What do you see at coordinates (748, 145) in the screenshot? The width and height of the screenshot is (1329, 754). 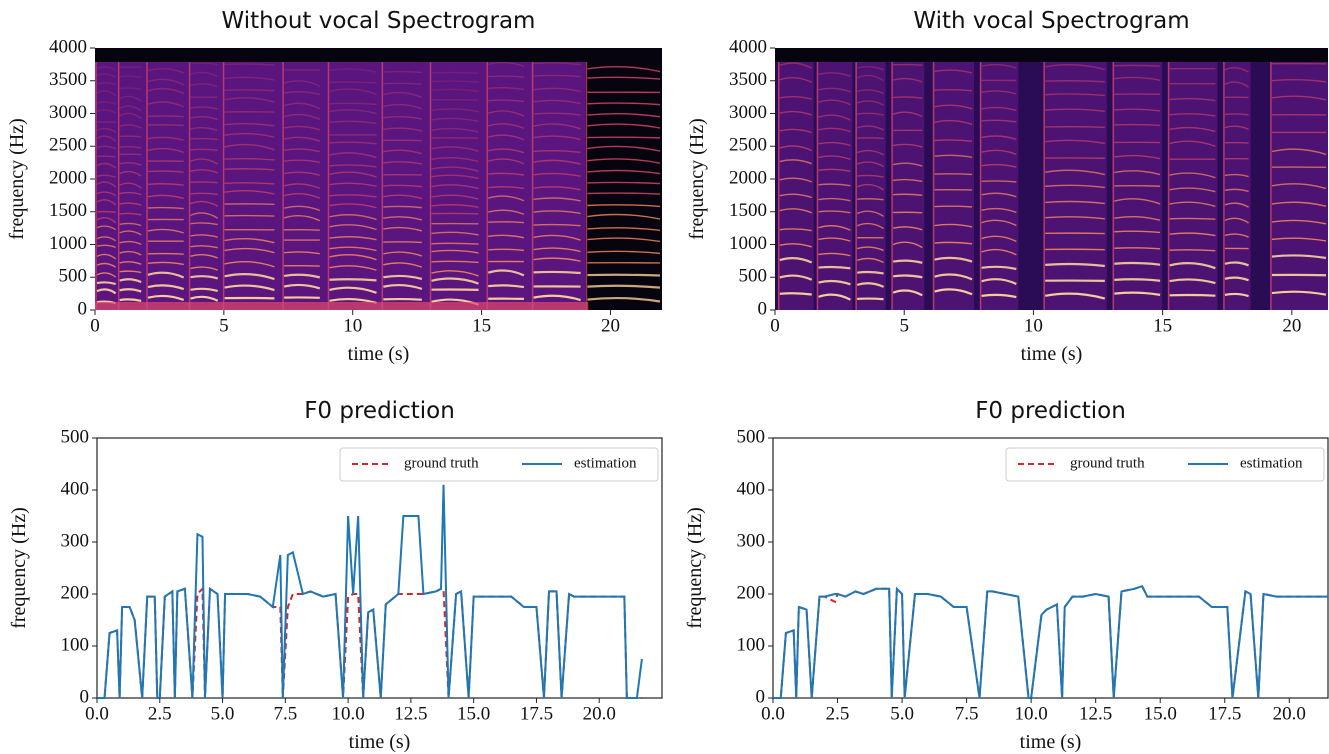 I see `y-tick-label: 2500` at bounding box center [748, 145].